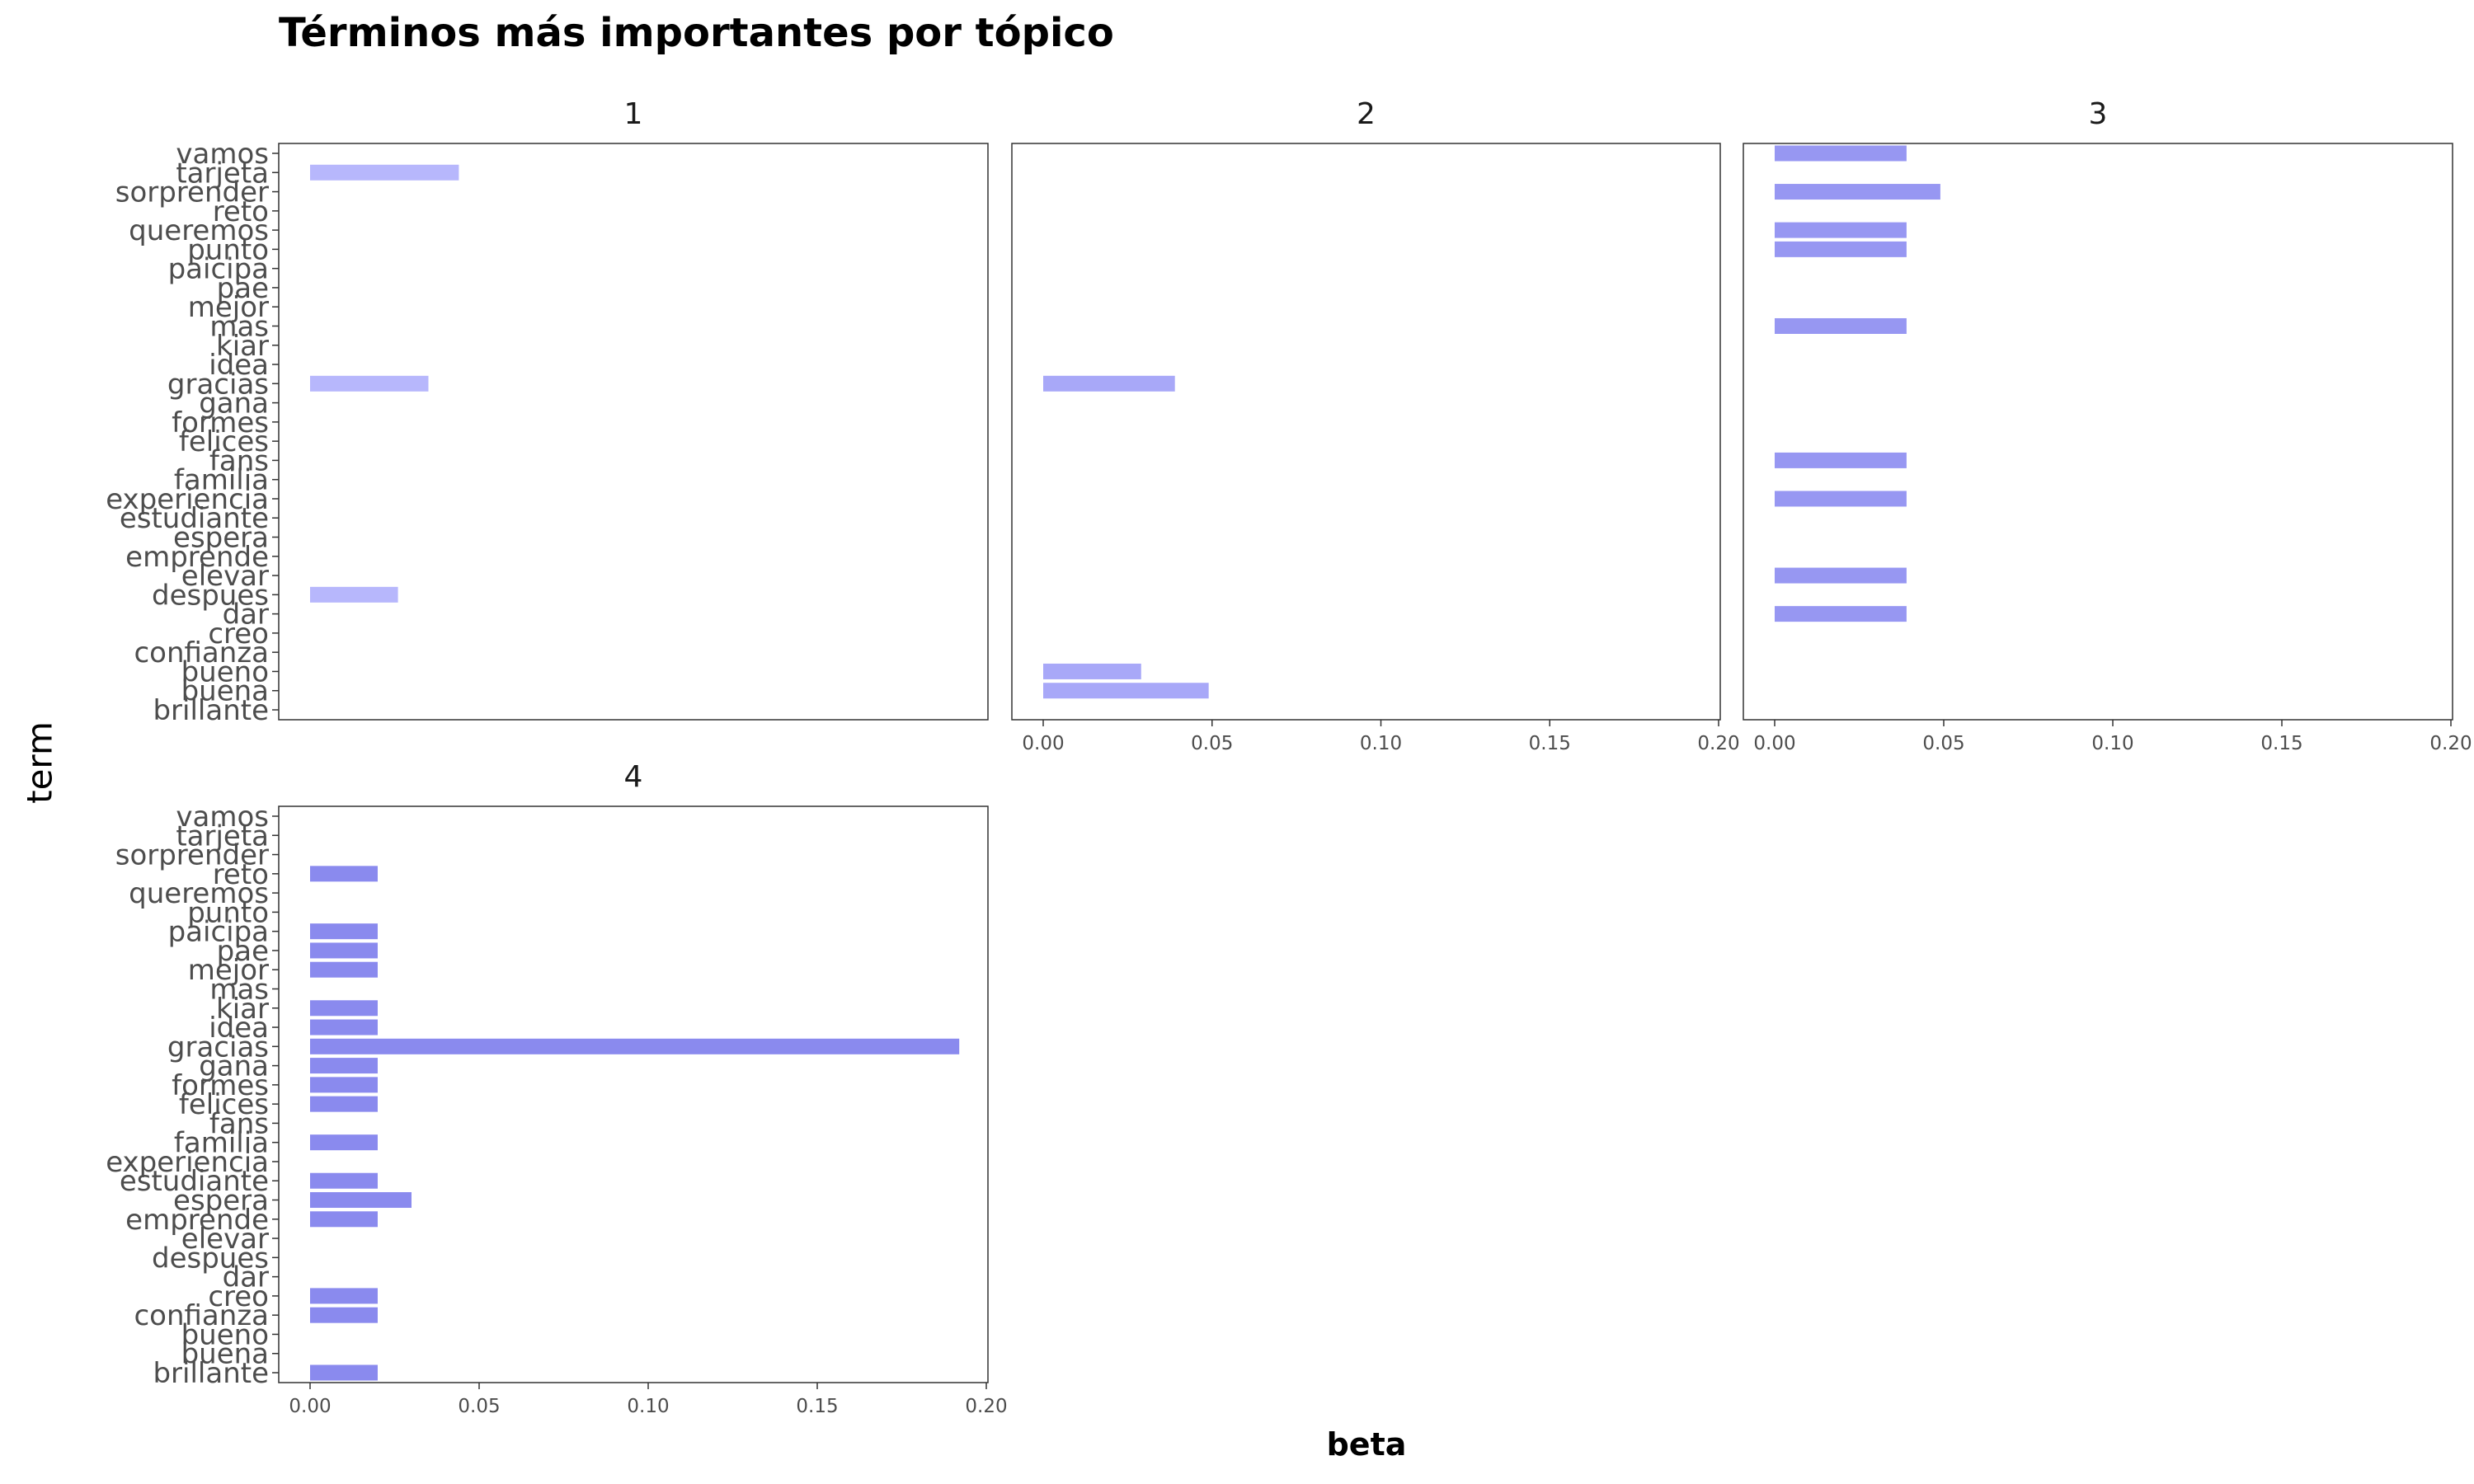  What do you see at coordinates (344, 1027) in the screenshot?
I see `bar-4-idea` at bounding box center [344, 1027].